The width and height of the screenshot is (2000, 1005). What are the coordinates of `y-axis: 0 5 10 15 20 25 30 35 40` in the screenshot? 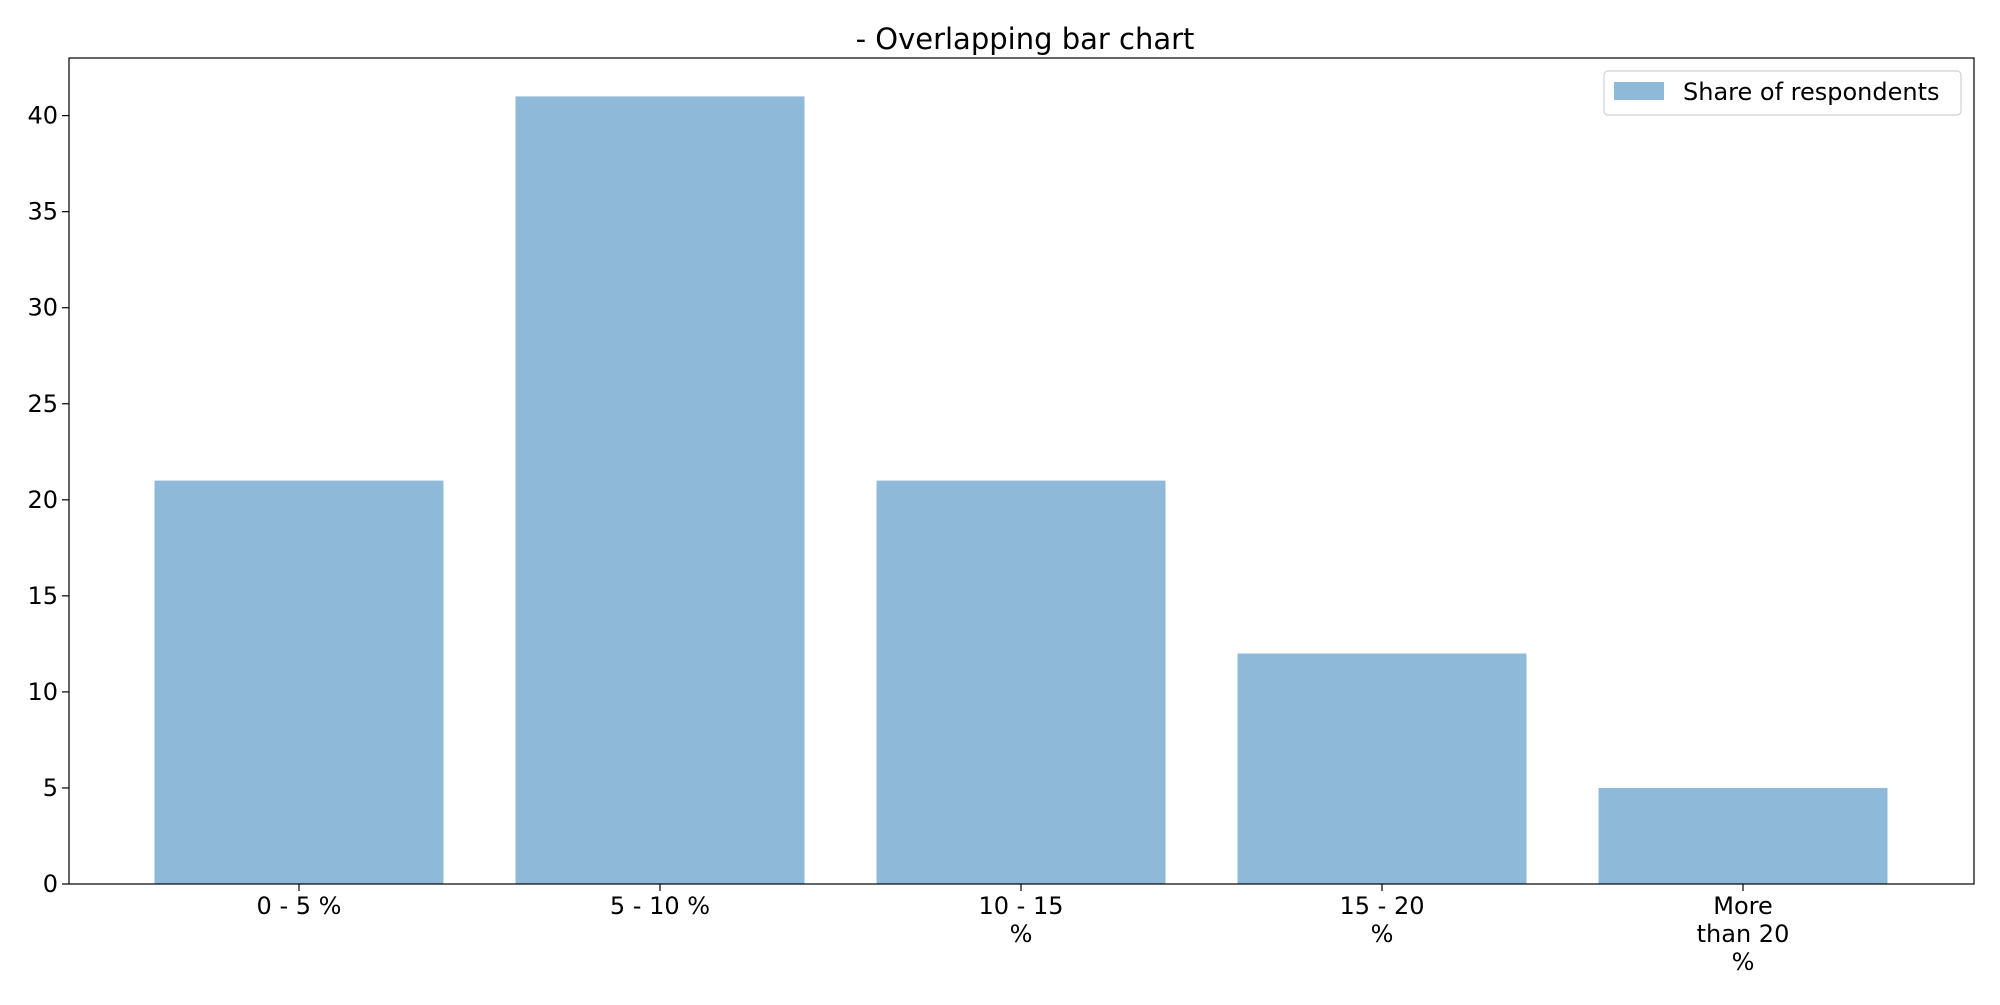 It's located at (48, 500).